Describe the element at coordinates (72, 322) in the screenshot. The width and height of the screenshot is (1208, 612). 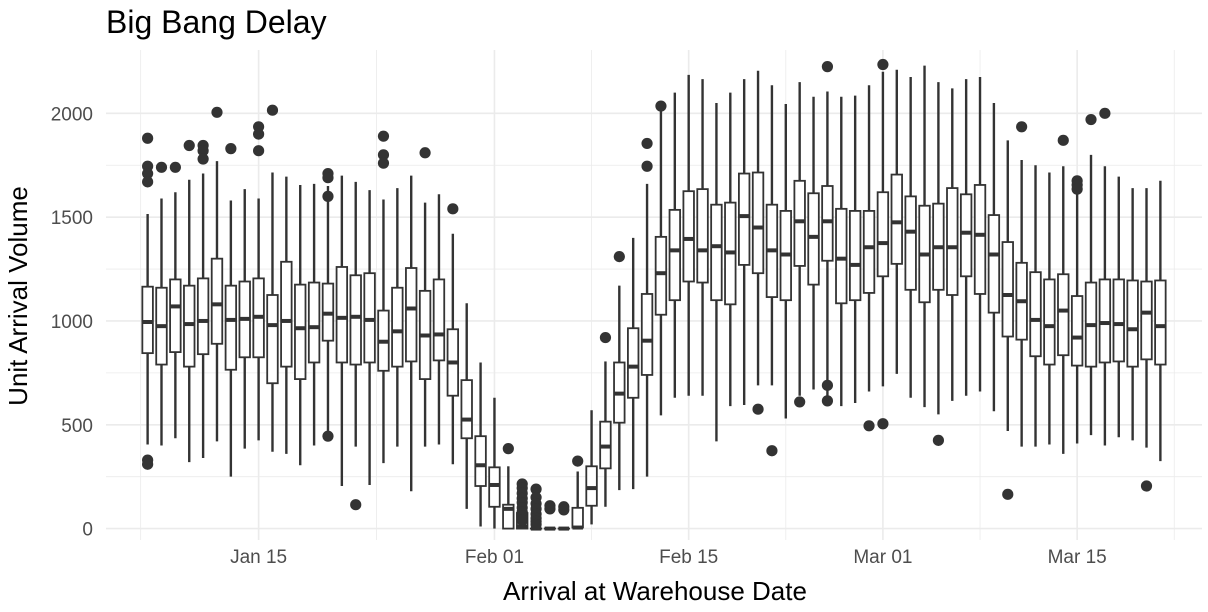
I see `y-tick-labels: 0 500 1000 1500 2000` at that location.